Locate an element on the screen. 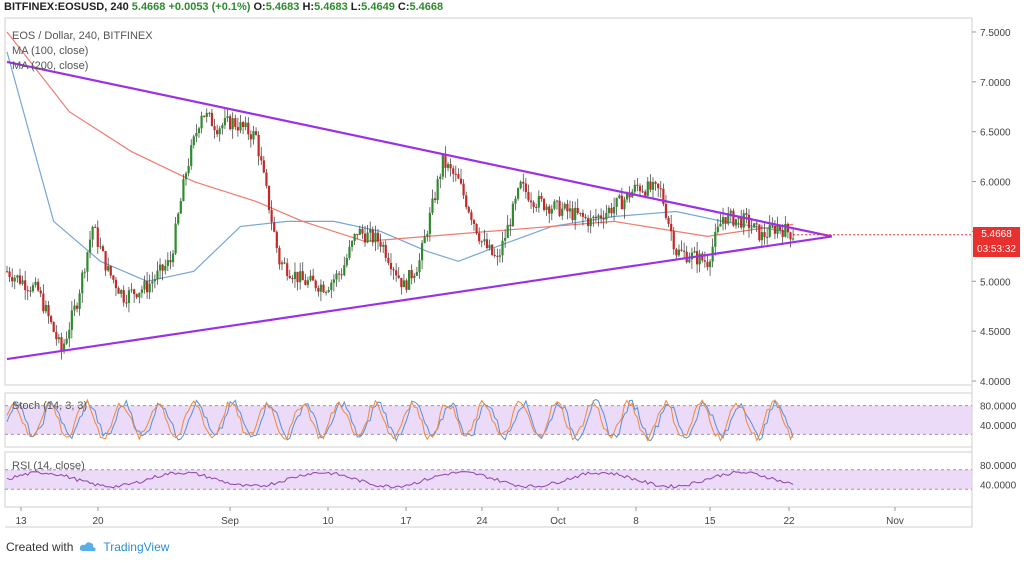 Image resolution: width=1024 pixels, height=562 pixels. price-tick-label: 4.0000 is located at coordinates (995, 382).